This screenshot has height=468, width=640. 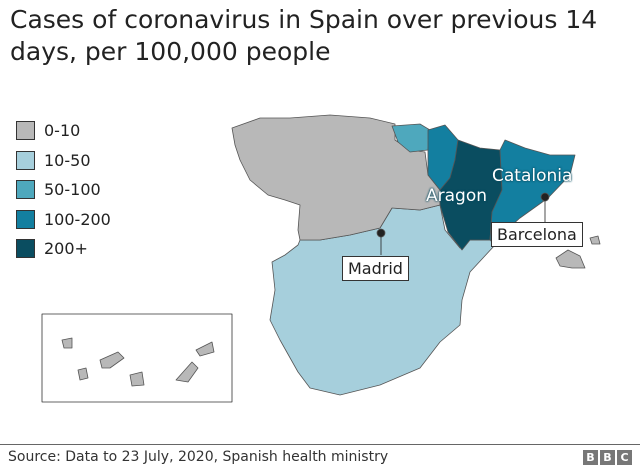 I want to click on region-northwest, so click(x=336, y=177).